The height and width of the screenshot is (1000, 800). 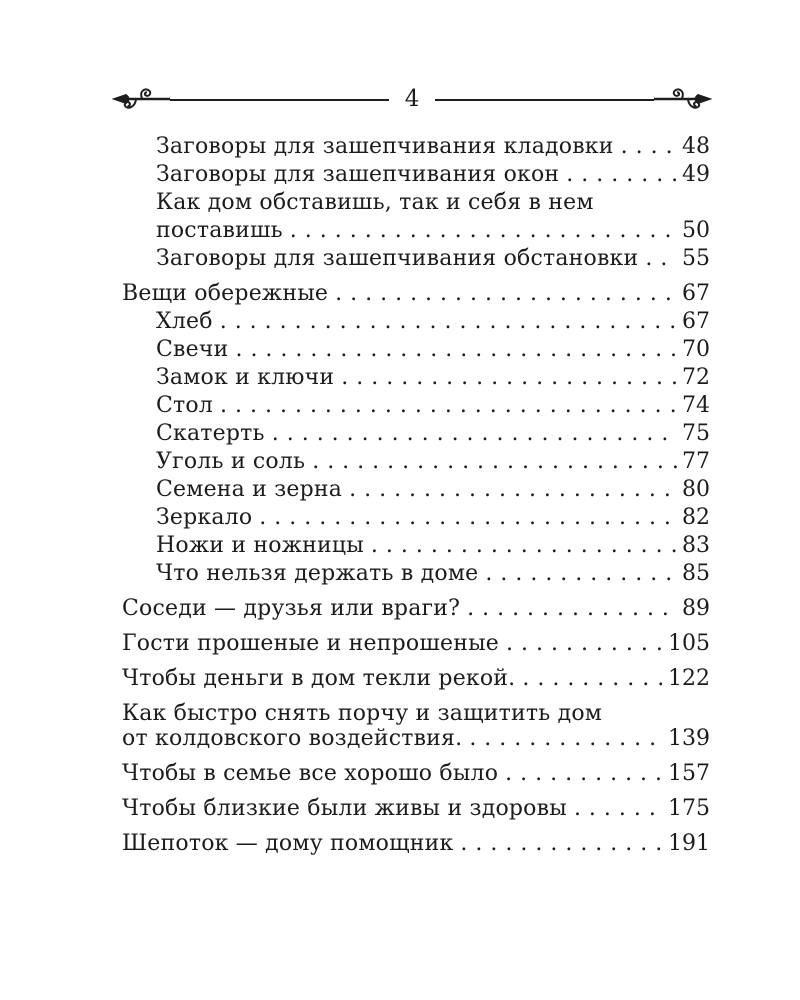 I want to click on toc-entry-label: Хлеб, so click(x=184, y=321).